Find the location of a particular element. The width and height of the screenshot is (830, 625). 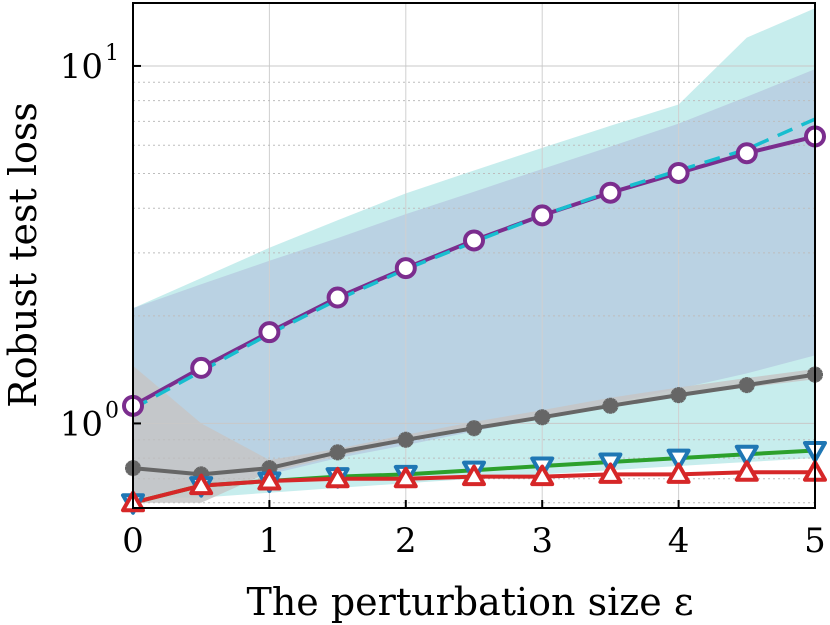

x-tick-label: 5 is located at coordinates (815, 541).